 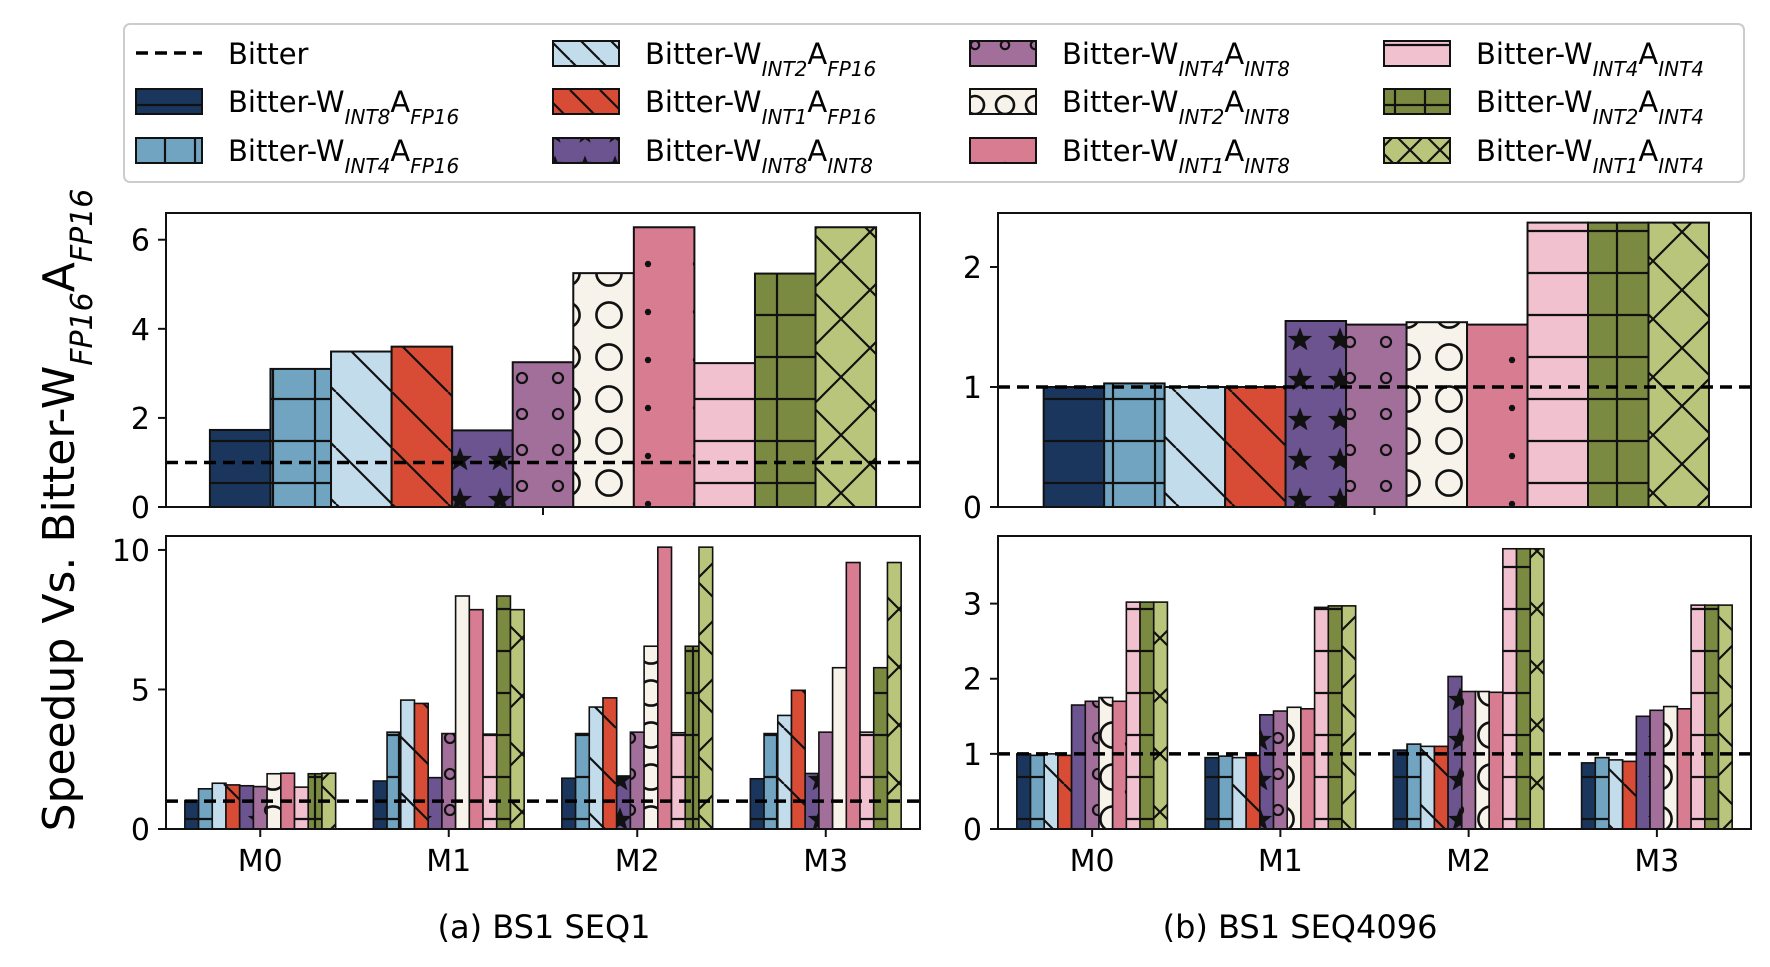 I want to click on legend-label: Bitter-WINT2AINT4, so click(x=1590, y=107).